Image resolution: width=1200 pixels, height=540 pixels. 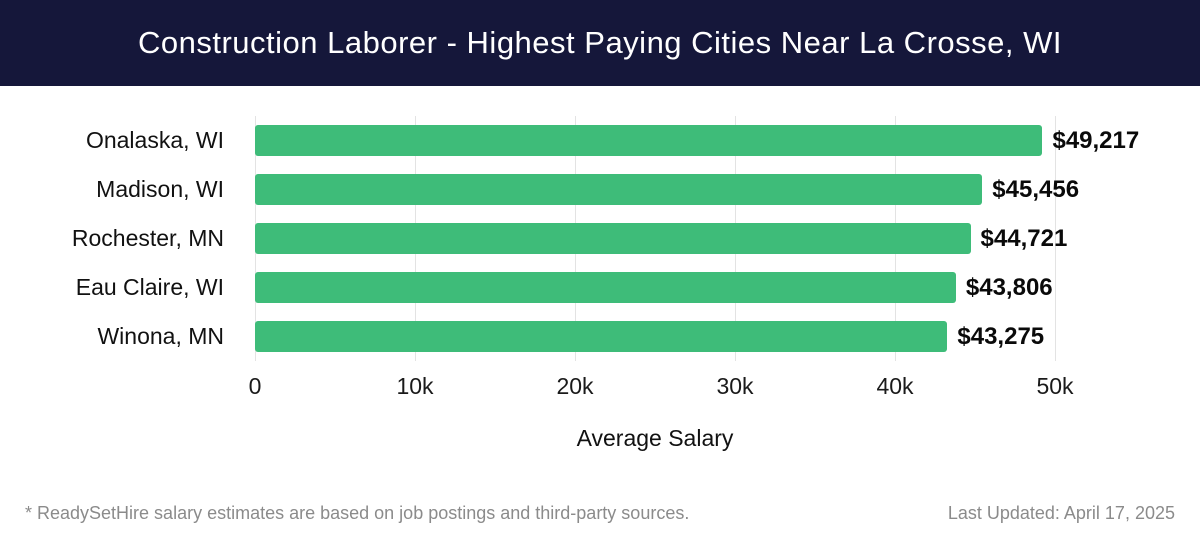 I want to click on category-label: Madison, WI, so click(x=160, y=189).